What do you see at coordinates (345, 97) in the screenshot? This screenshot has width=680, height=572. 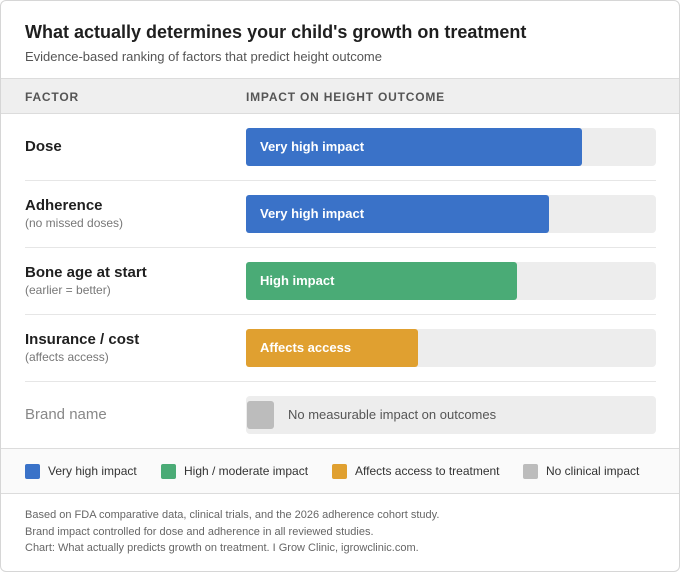 I see `column-header-impact: IMPACT ON HEIGHT OUTCOME` at bounding box center [345, 97].